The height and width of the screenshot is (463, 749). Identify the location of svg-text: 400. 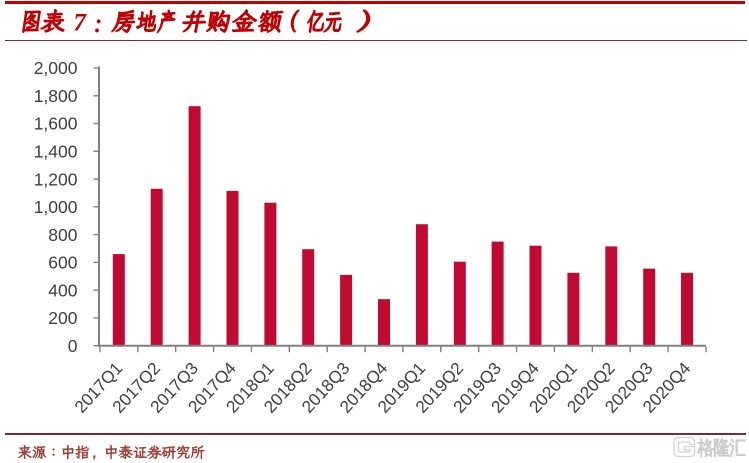
(62, 290).